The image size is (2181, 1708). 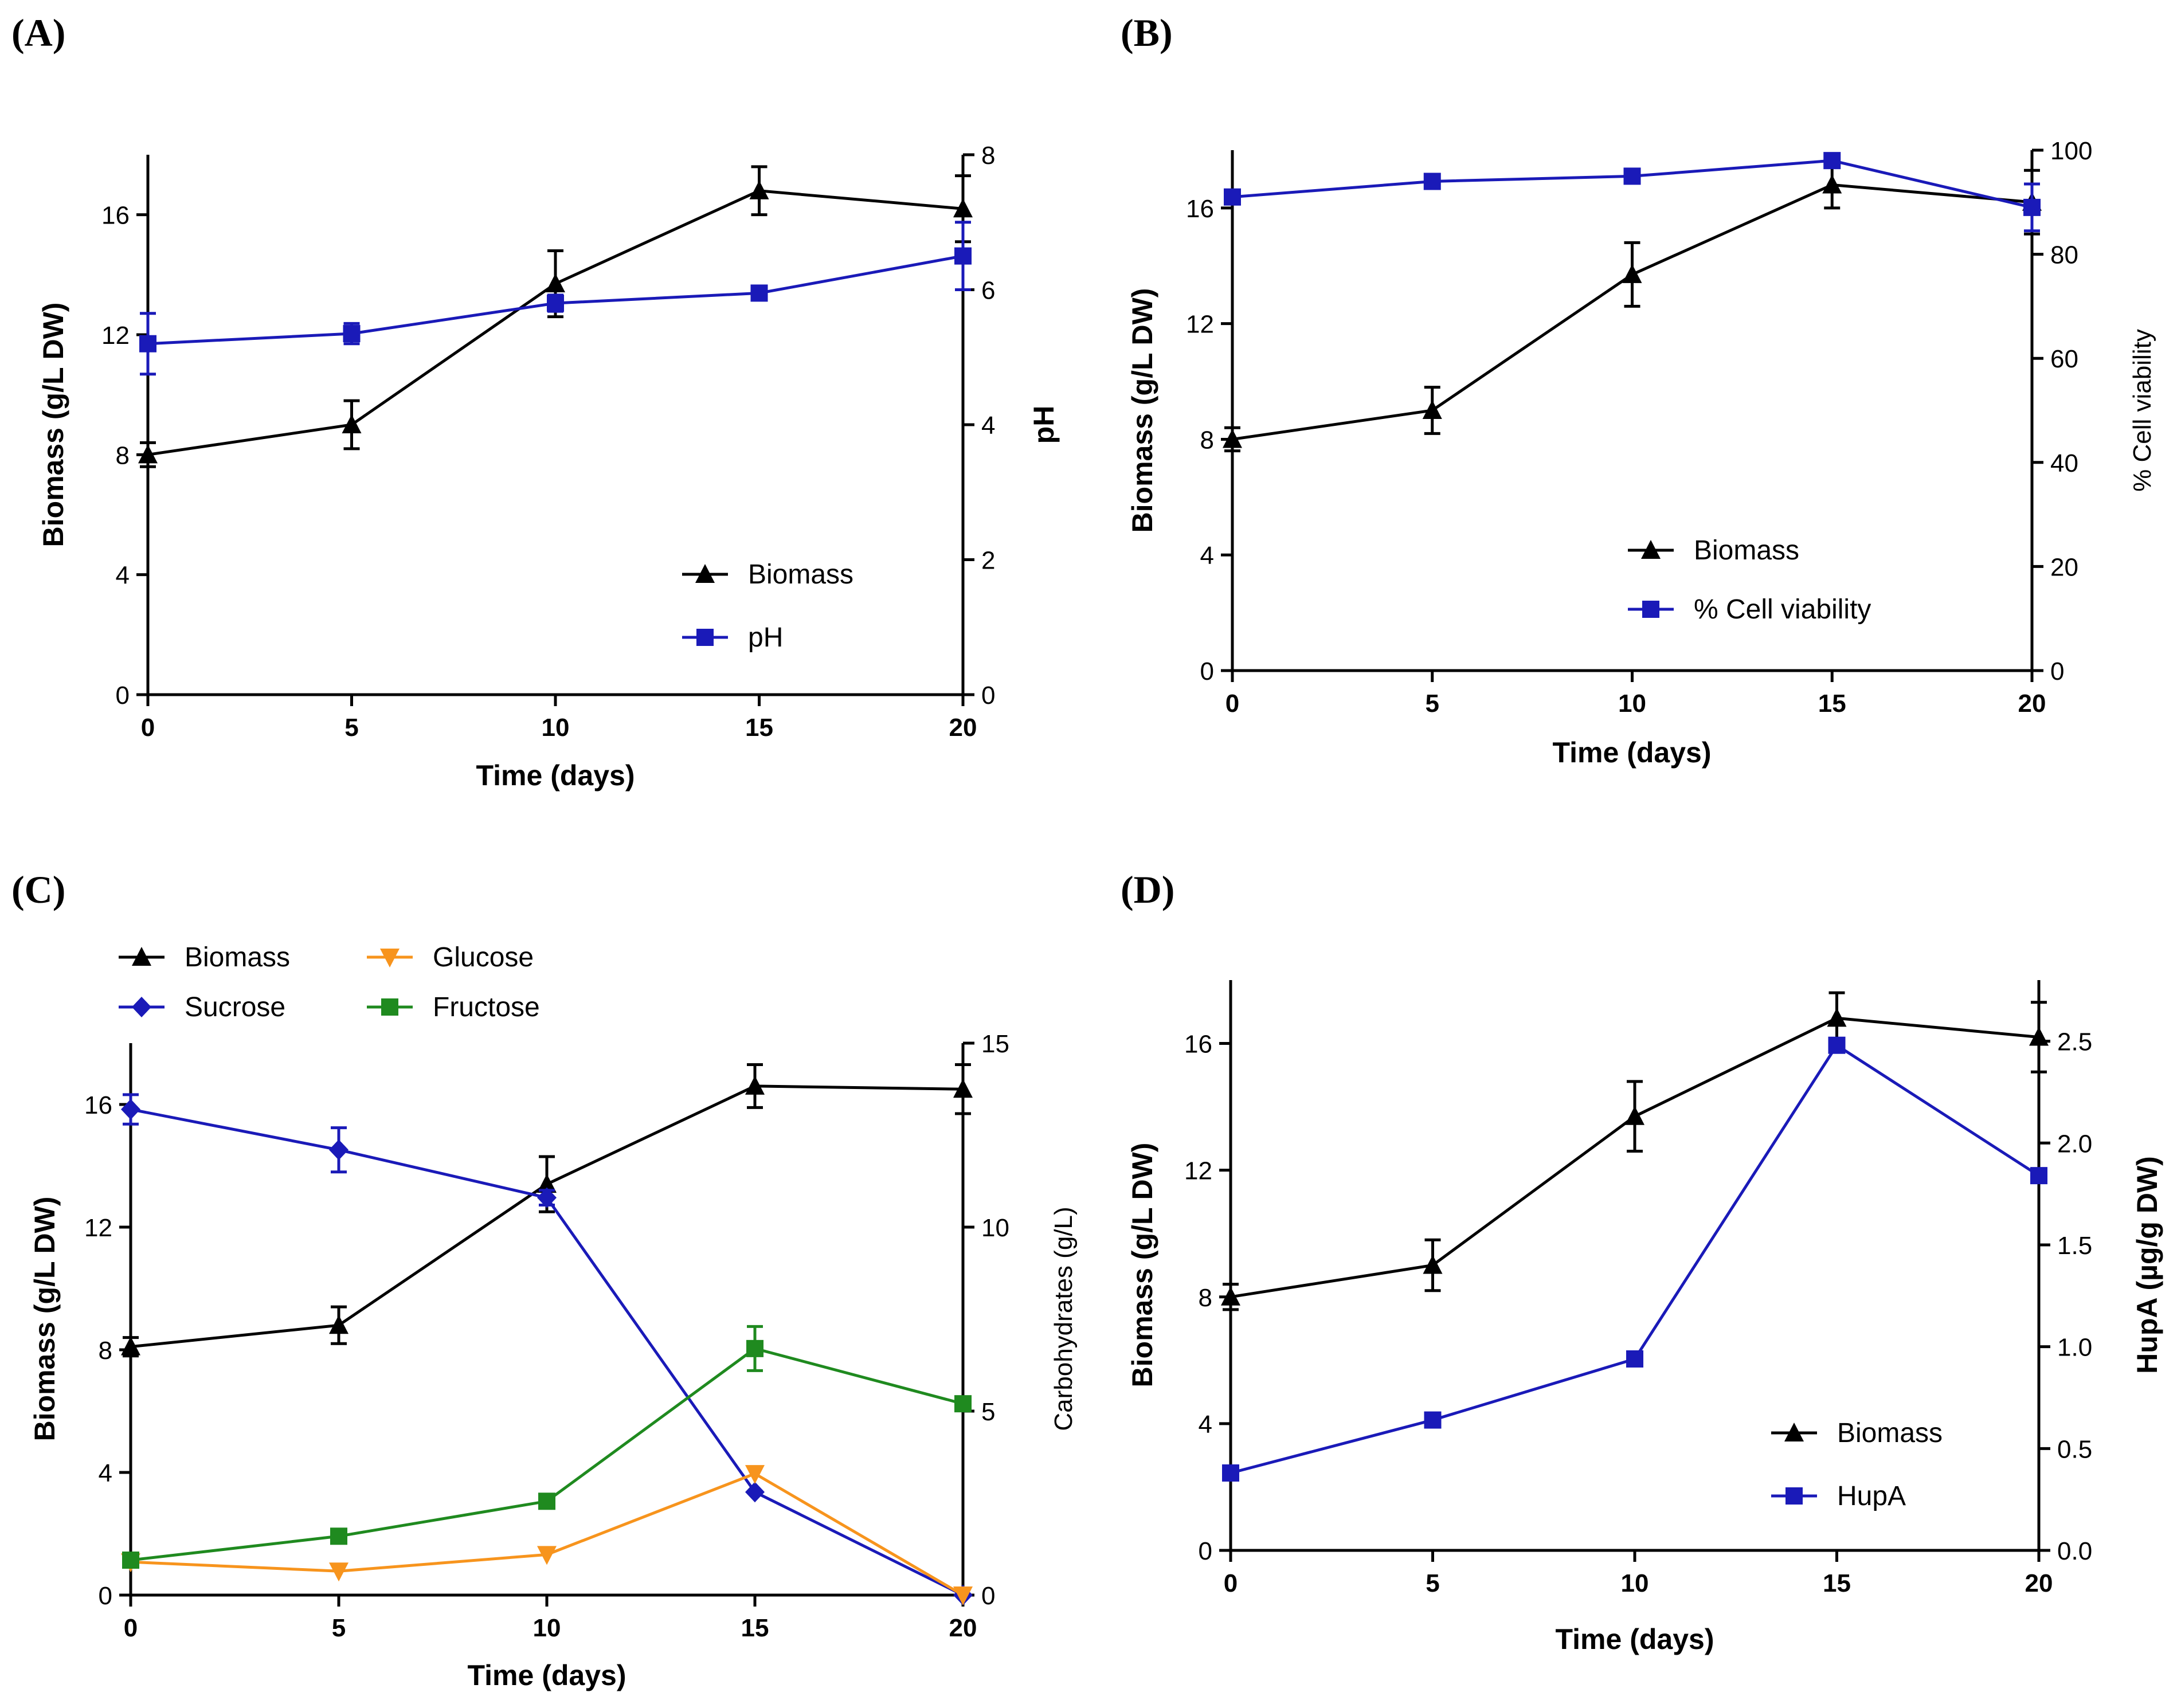 What do you see at coordinates (1750, 580) in the screenshot?
I see `legend: Biomass % Cell viability` at bounding box center [1750, 580].